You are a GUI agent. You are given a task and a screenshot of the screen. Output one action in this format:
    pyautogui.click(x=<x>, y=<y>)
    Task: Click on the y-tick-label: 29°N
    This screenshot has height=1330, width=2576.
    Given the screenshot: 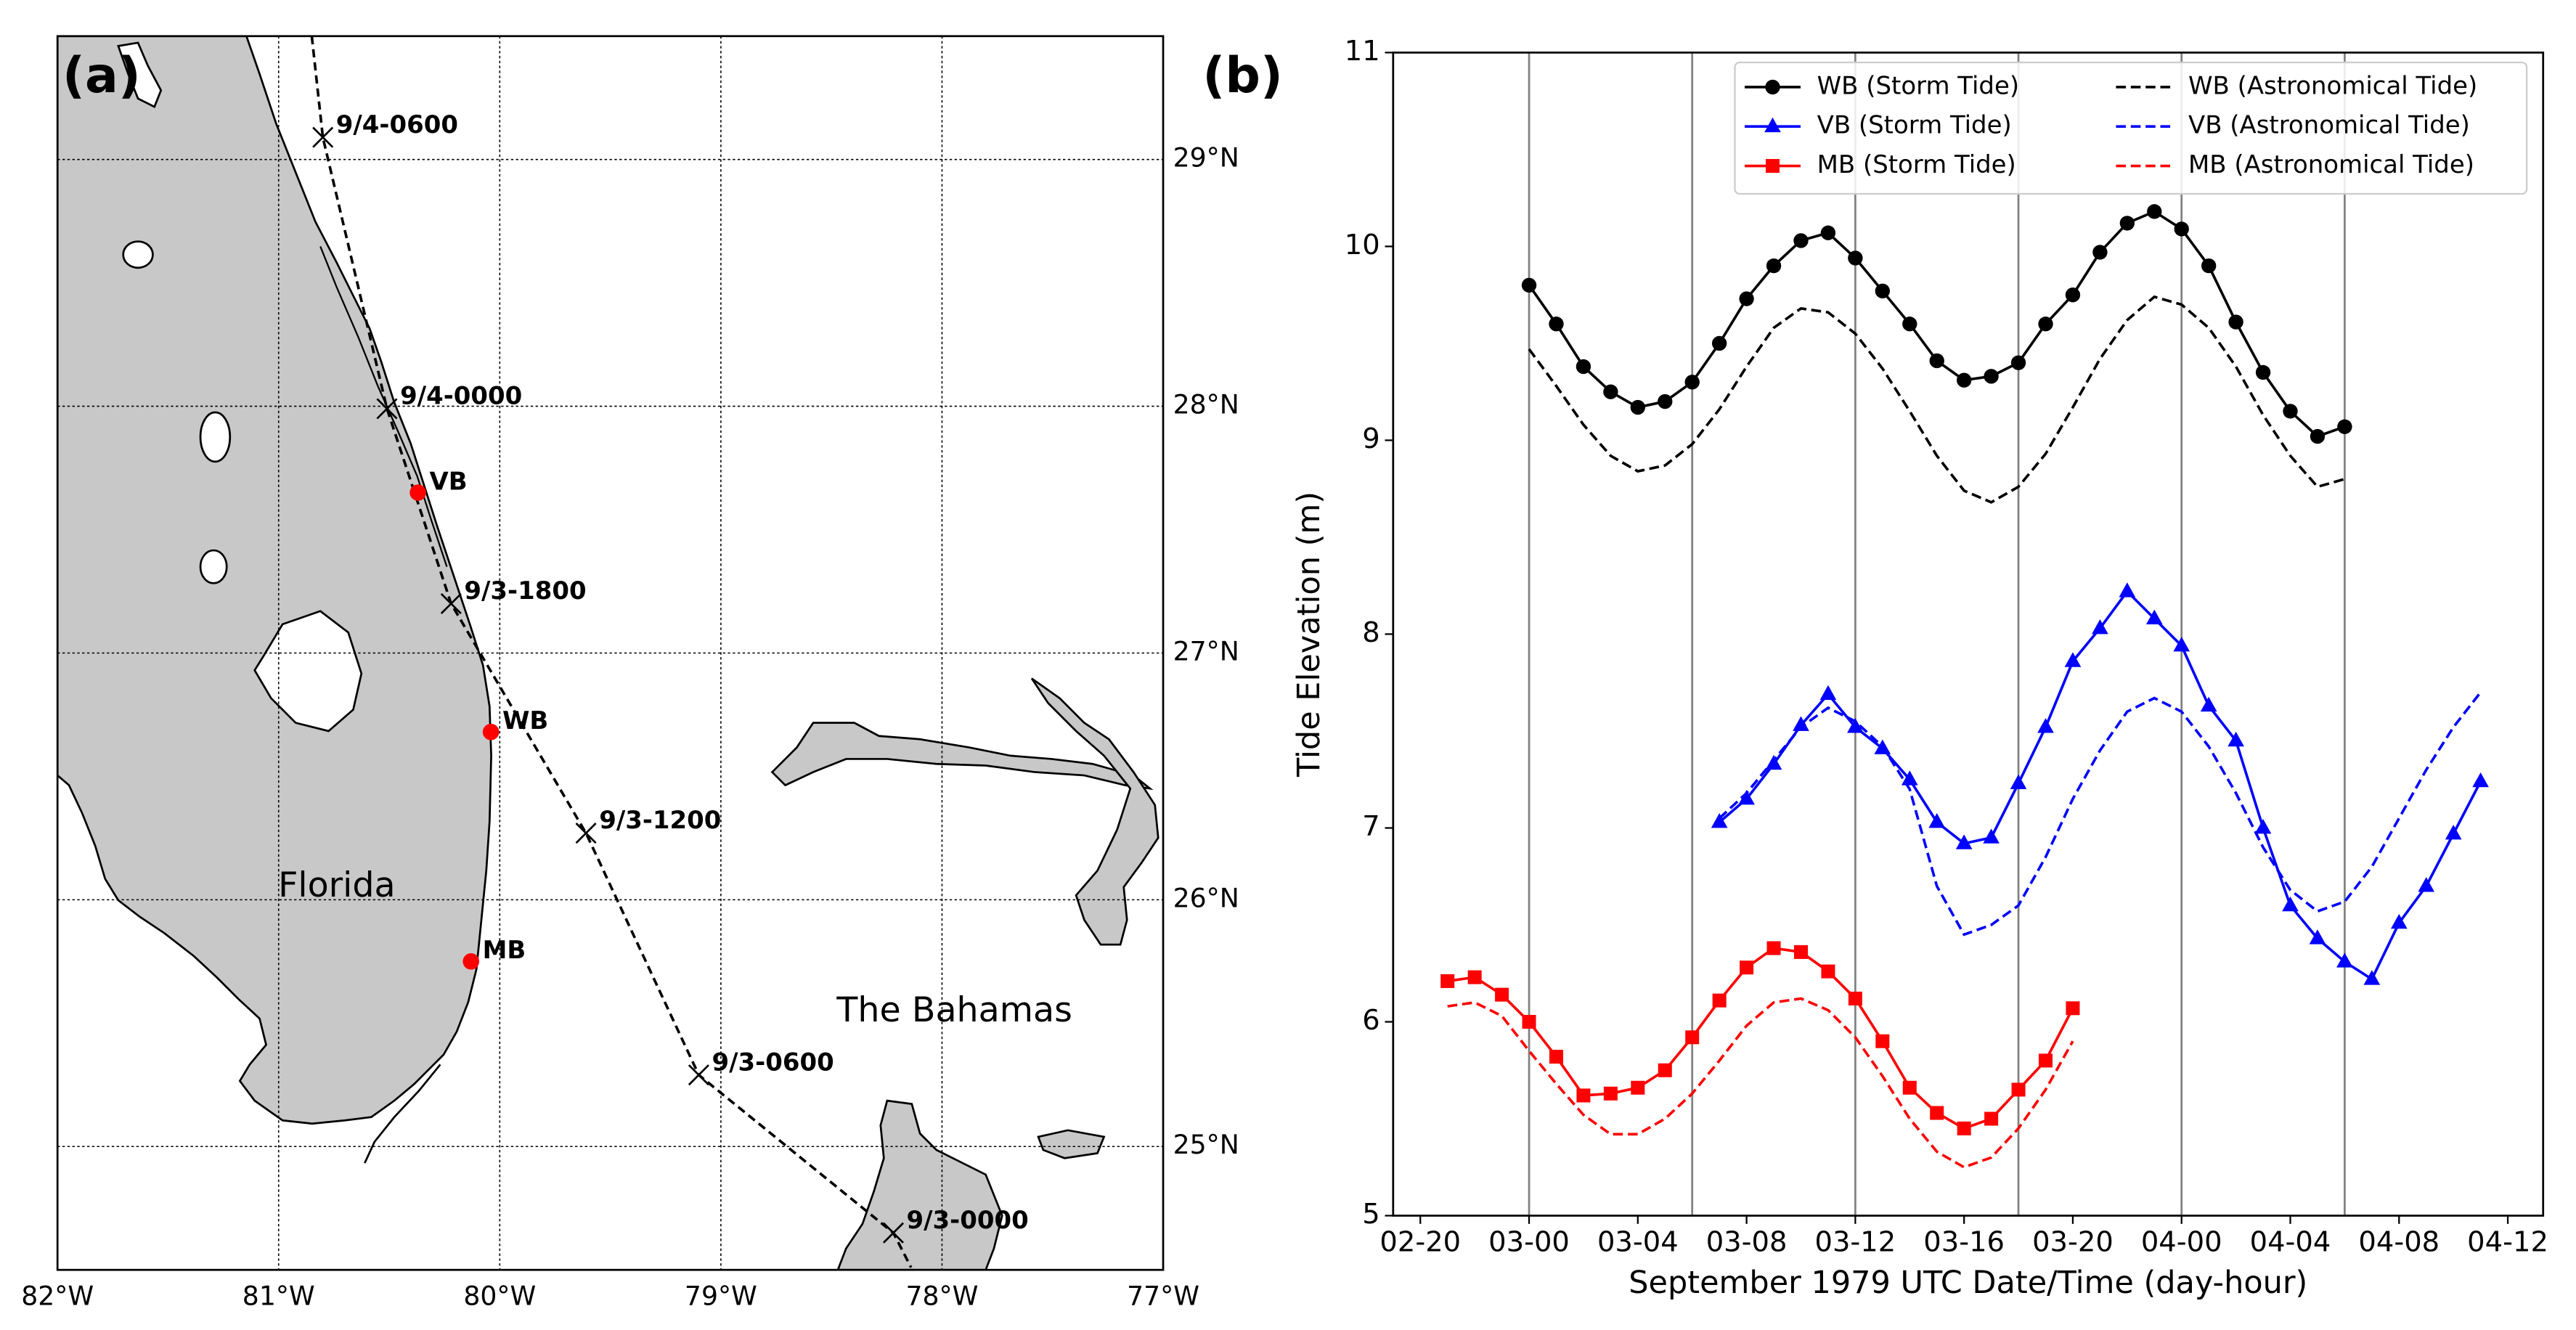 What is the action you would take?
    pyautogui.click(x=1206, y=158)
    